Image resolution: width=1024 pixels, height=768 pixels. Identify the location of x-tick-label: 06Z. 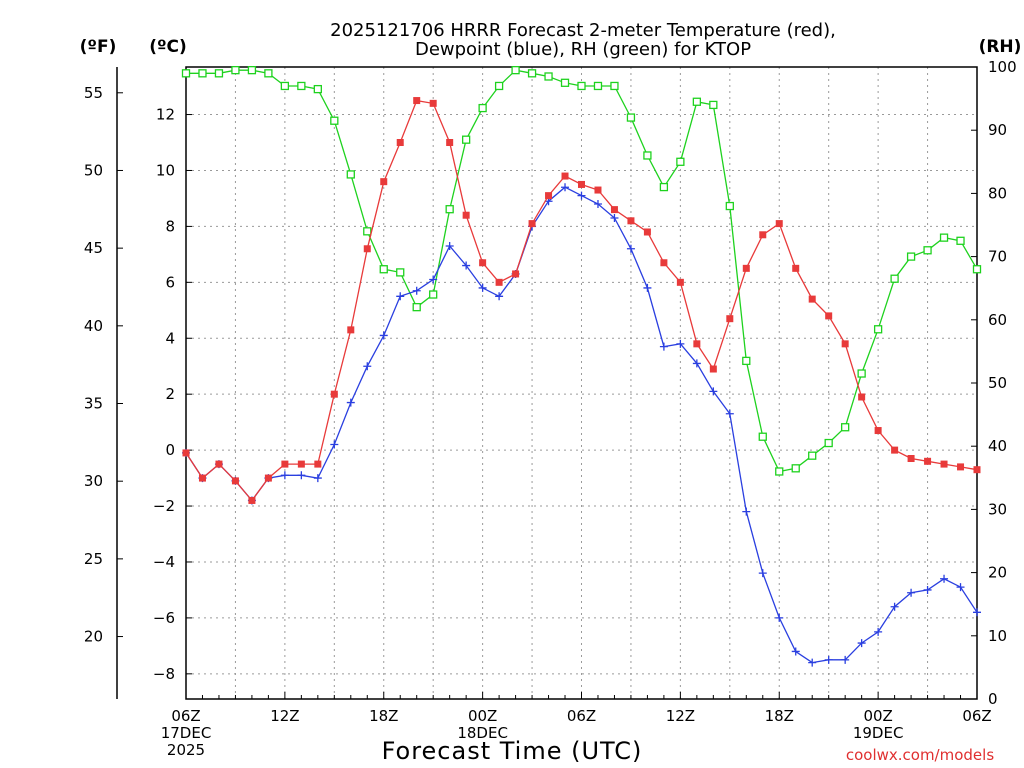
(185, 716).